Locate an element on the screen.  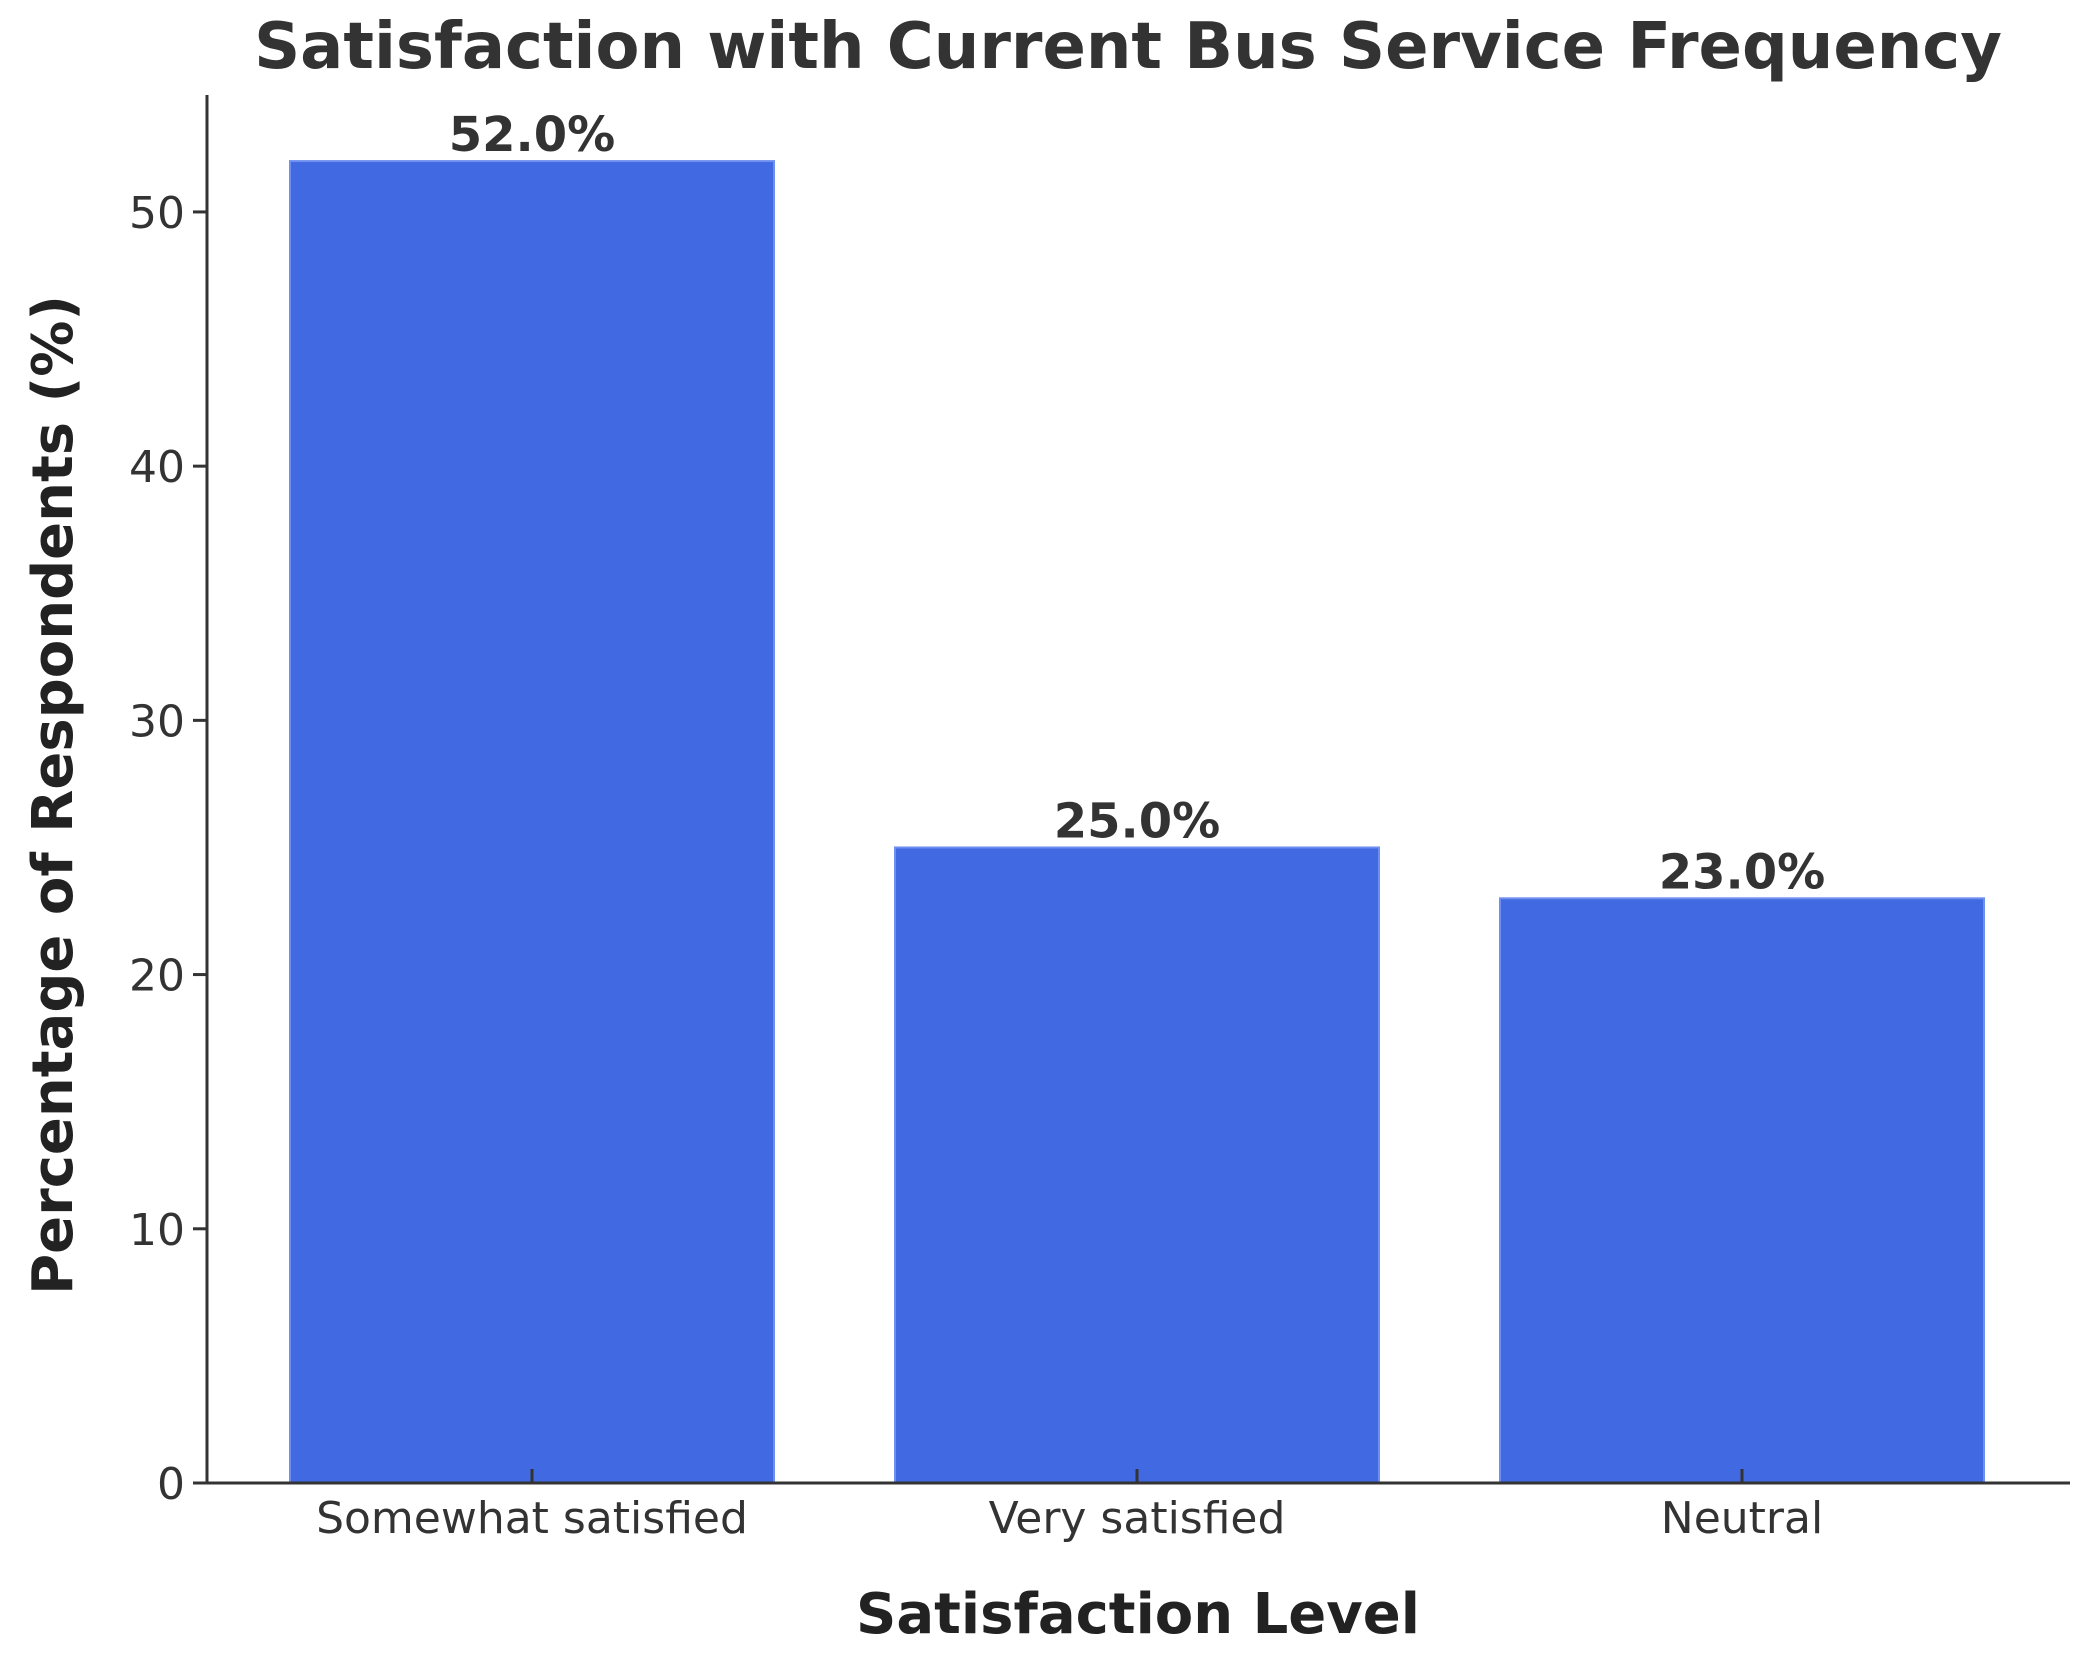
y-tick-label: 0 is located at coordinates (171, 1484).